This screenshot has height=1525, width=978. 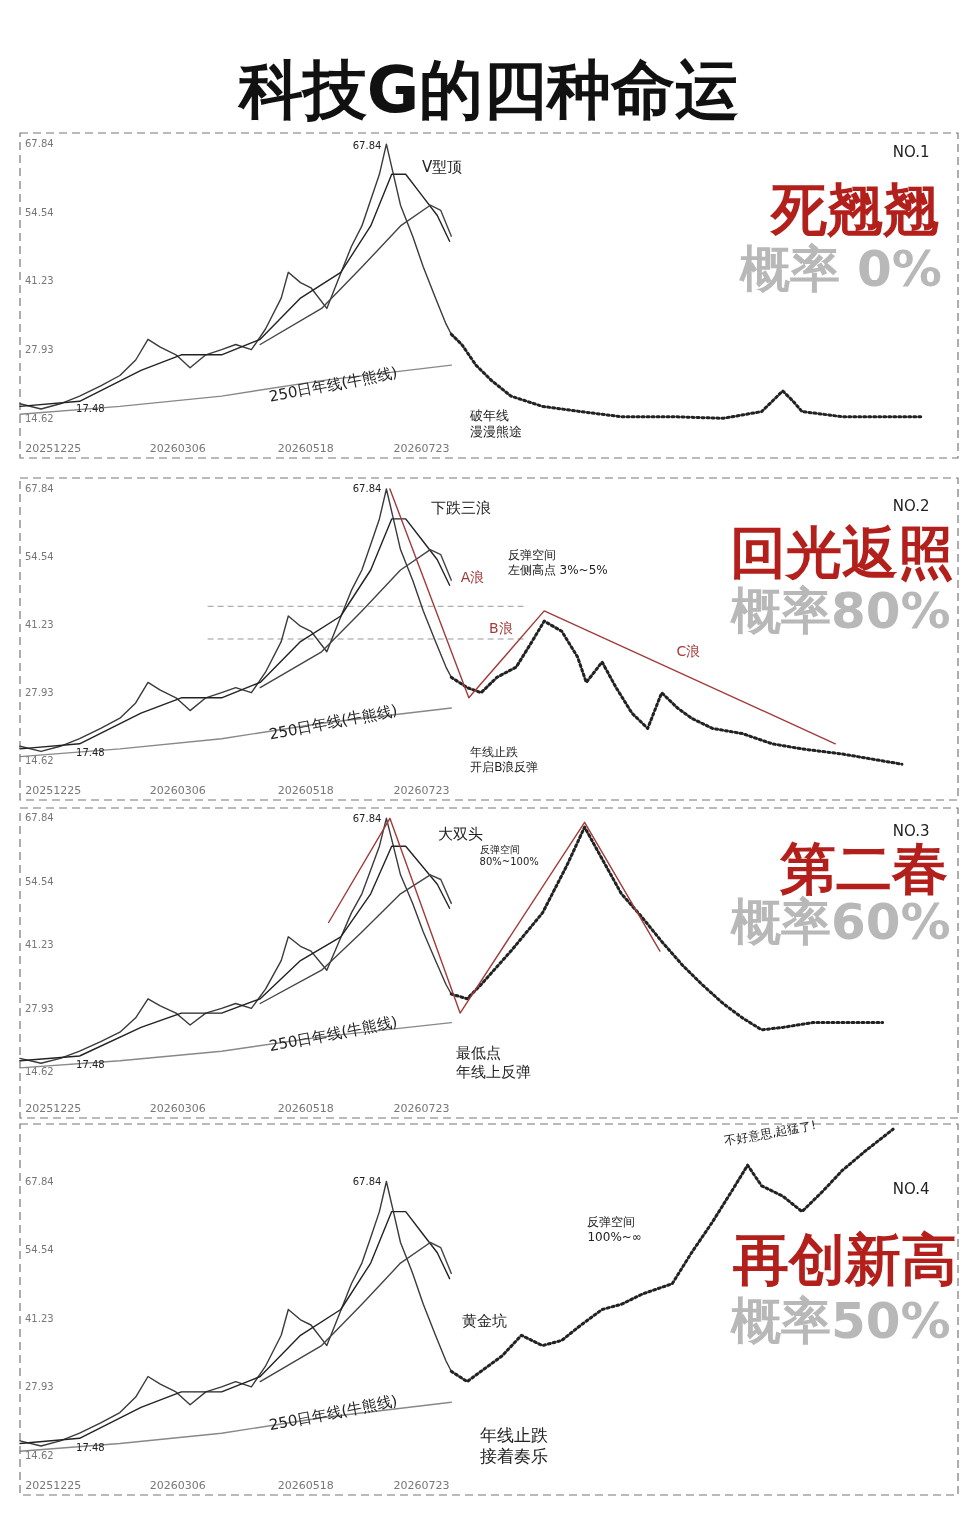 What do you see at coordinates (509, 855) in the screenshot?
I see `annotation: 反弹空间80%~100%` at bounding box center [509, 855].